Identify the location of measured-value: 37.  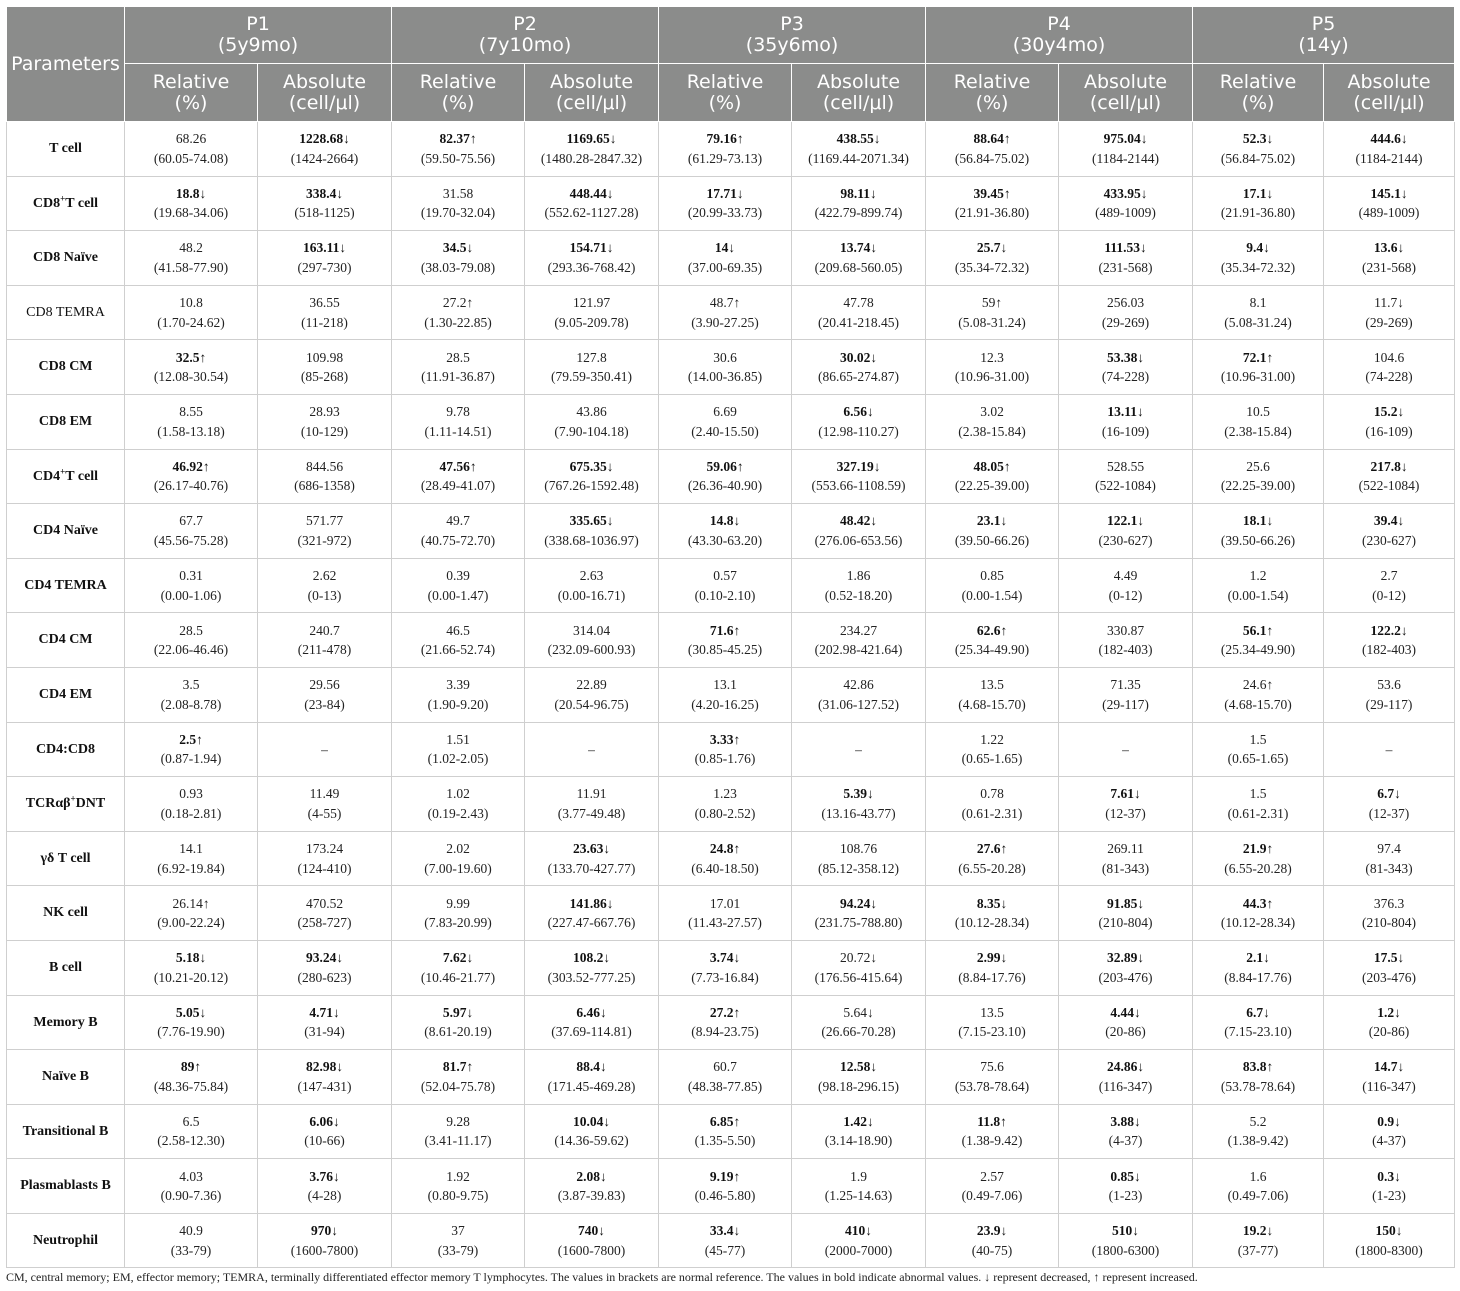
(458, 1231).